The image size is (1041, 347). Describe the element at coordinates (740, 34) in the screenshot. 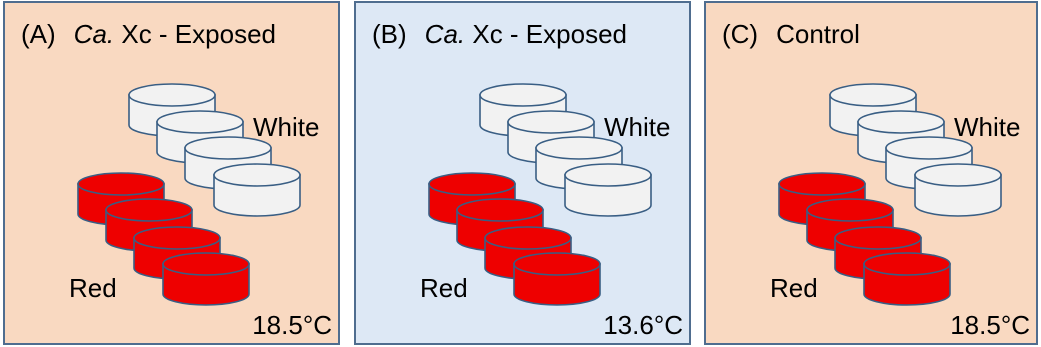

I see `panel-letter: (C)` at that location.